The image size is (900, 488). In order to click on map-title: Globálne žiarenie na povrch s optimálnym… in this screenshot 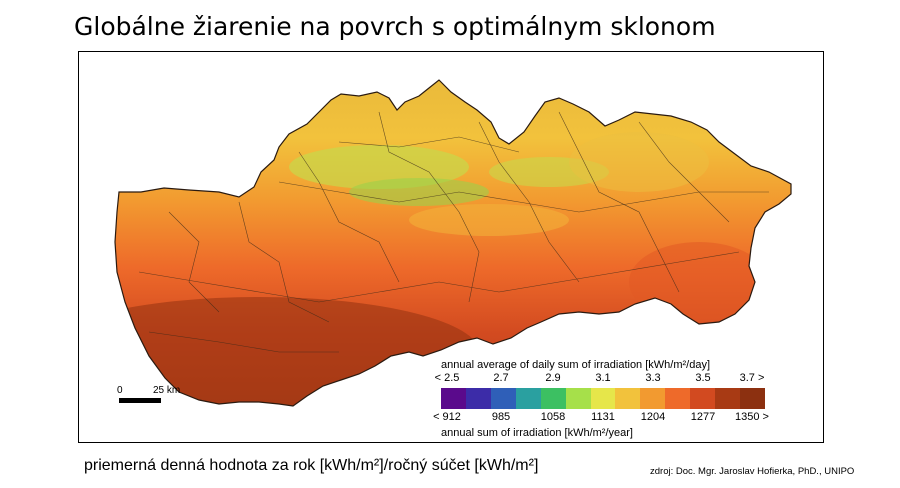, I will do `click(395, 26)`.